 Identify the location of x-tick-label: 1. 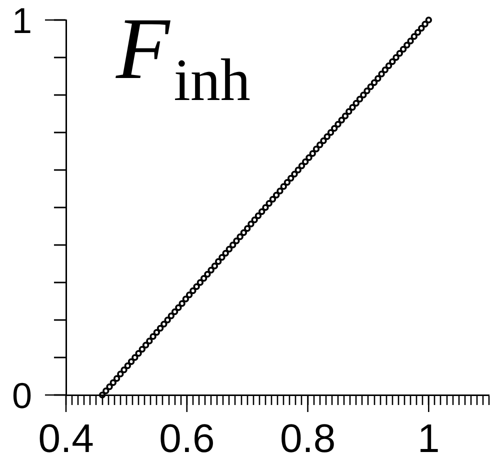
(429, 438).